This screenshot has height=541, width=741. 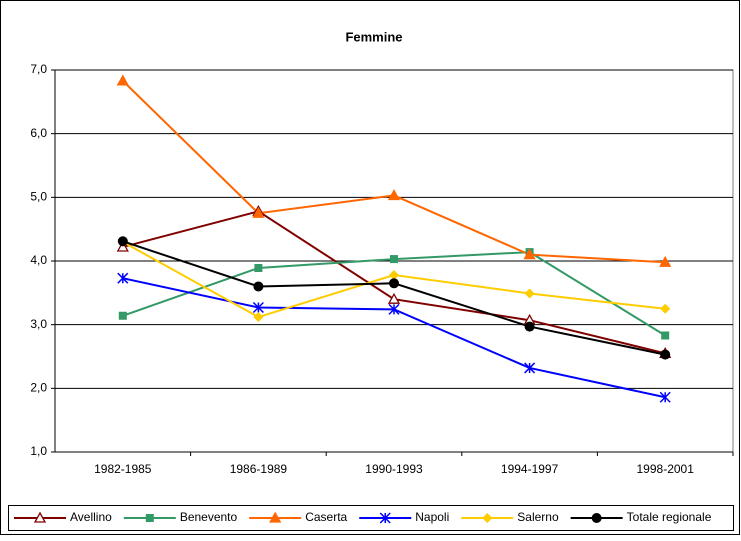 What do you see at coordinates (404, 517) in the screenshot?
I see `legend-item: Napoli` at bounding box center [404, 517].